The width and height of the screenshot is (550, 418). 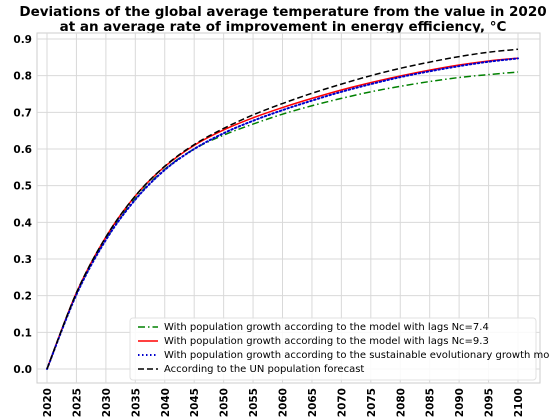 What do you see at coordinates (48, 402) in the screenshot?
I see `x-tick-label: 2020` at bounding box center [48, 402].